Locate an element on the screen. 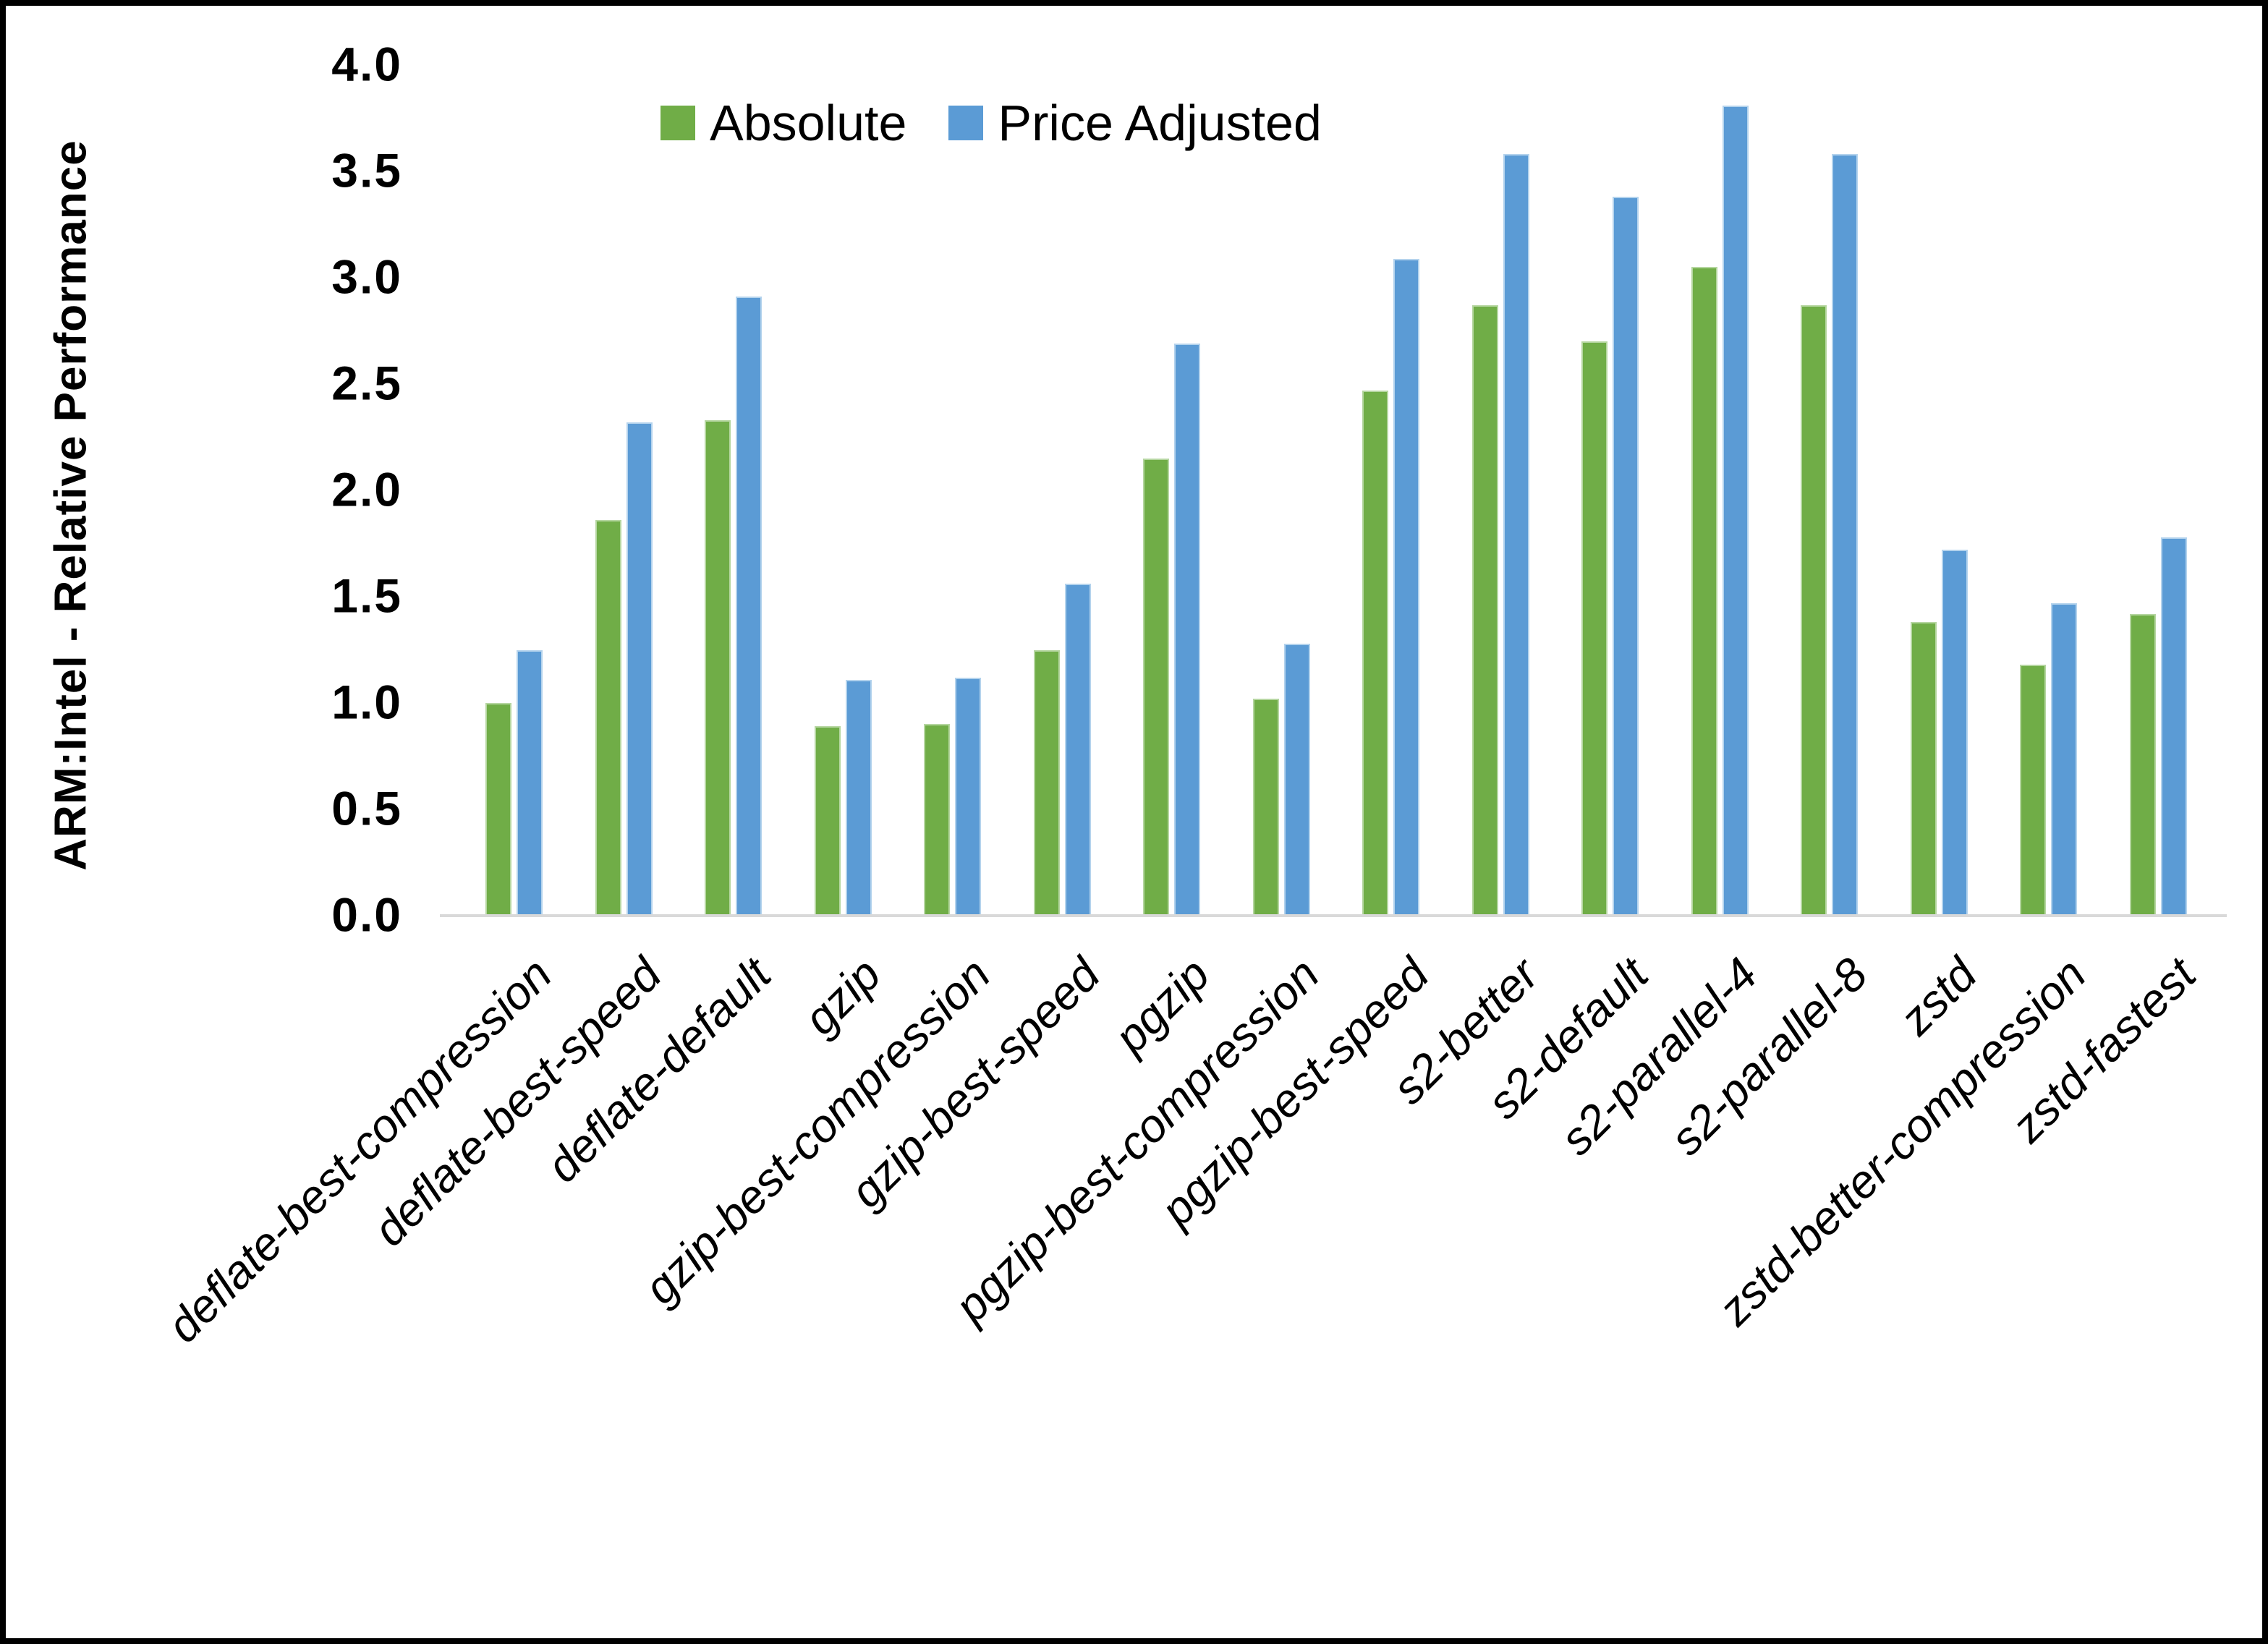 The image size is (2268, 1644). bar-absolute-zstd-fastest is located at coordinates (2142, 764).